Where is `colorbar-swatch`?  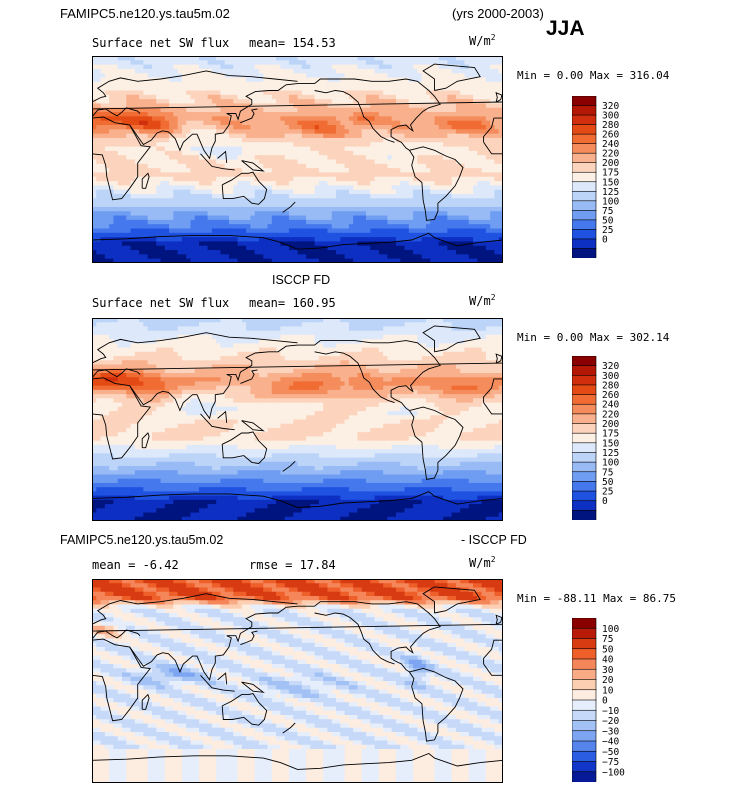 colorbar-swatch is located at coordinates (584, 215).